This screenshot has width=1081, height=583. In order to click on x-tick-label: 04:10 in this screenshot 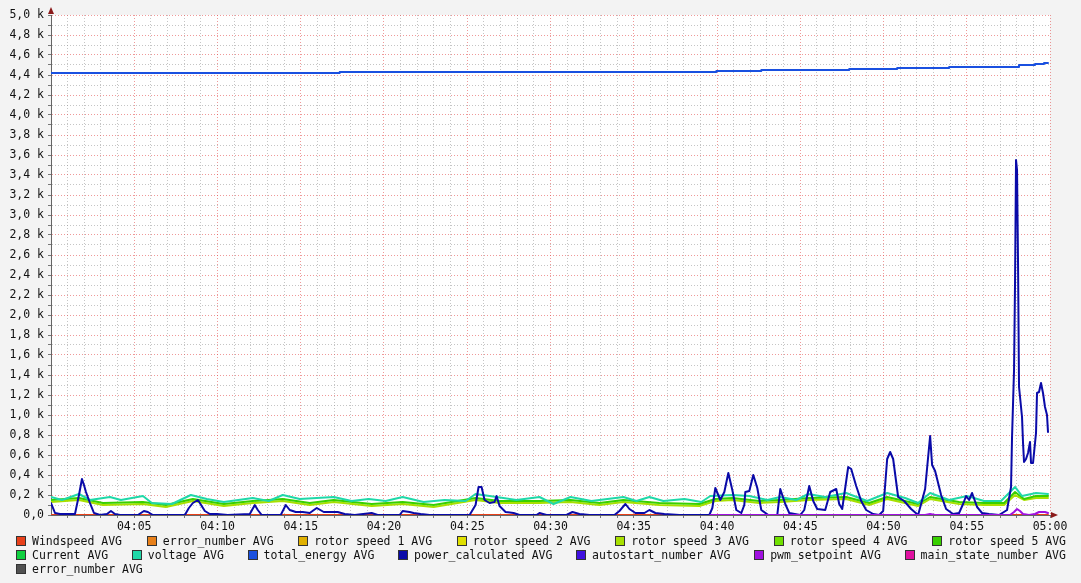, I will do `click(217, 525)`.